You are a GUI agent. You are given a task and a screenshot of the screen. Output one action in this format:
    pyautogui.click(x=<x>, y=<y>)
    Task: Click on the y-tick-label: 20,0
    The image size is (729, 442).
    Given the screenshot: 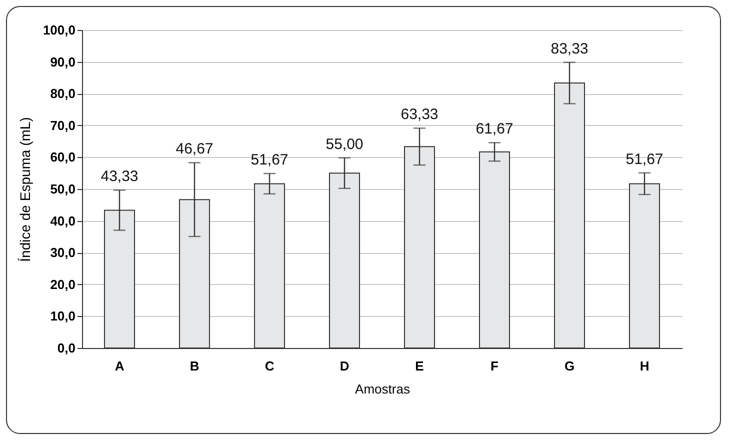 What is the action you would take?
    pyautogui.click(x=63, y=284)
    